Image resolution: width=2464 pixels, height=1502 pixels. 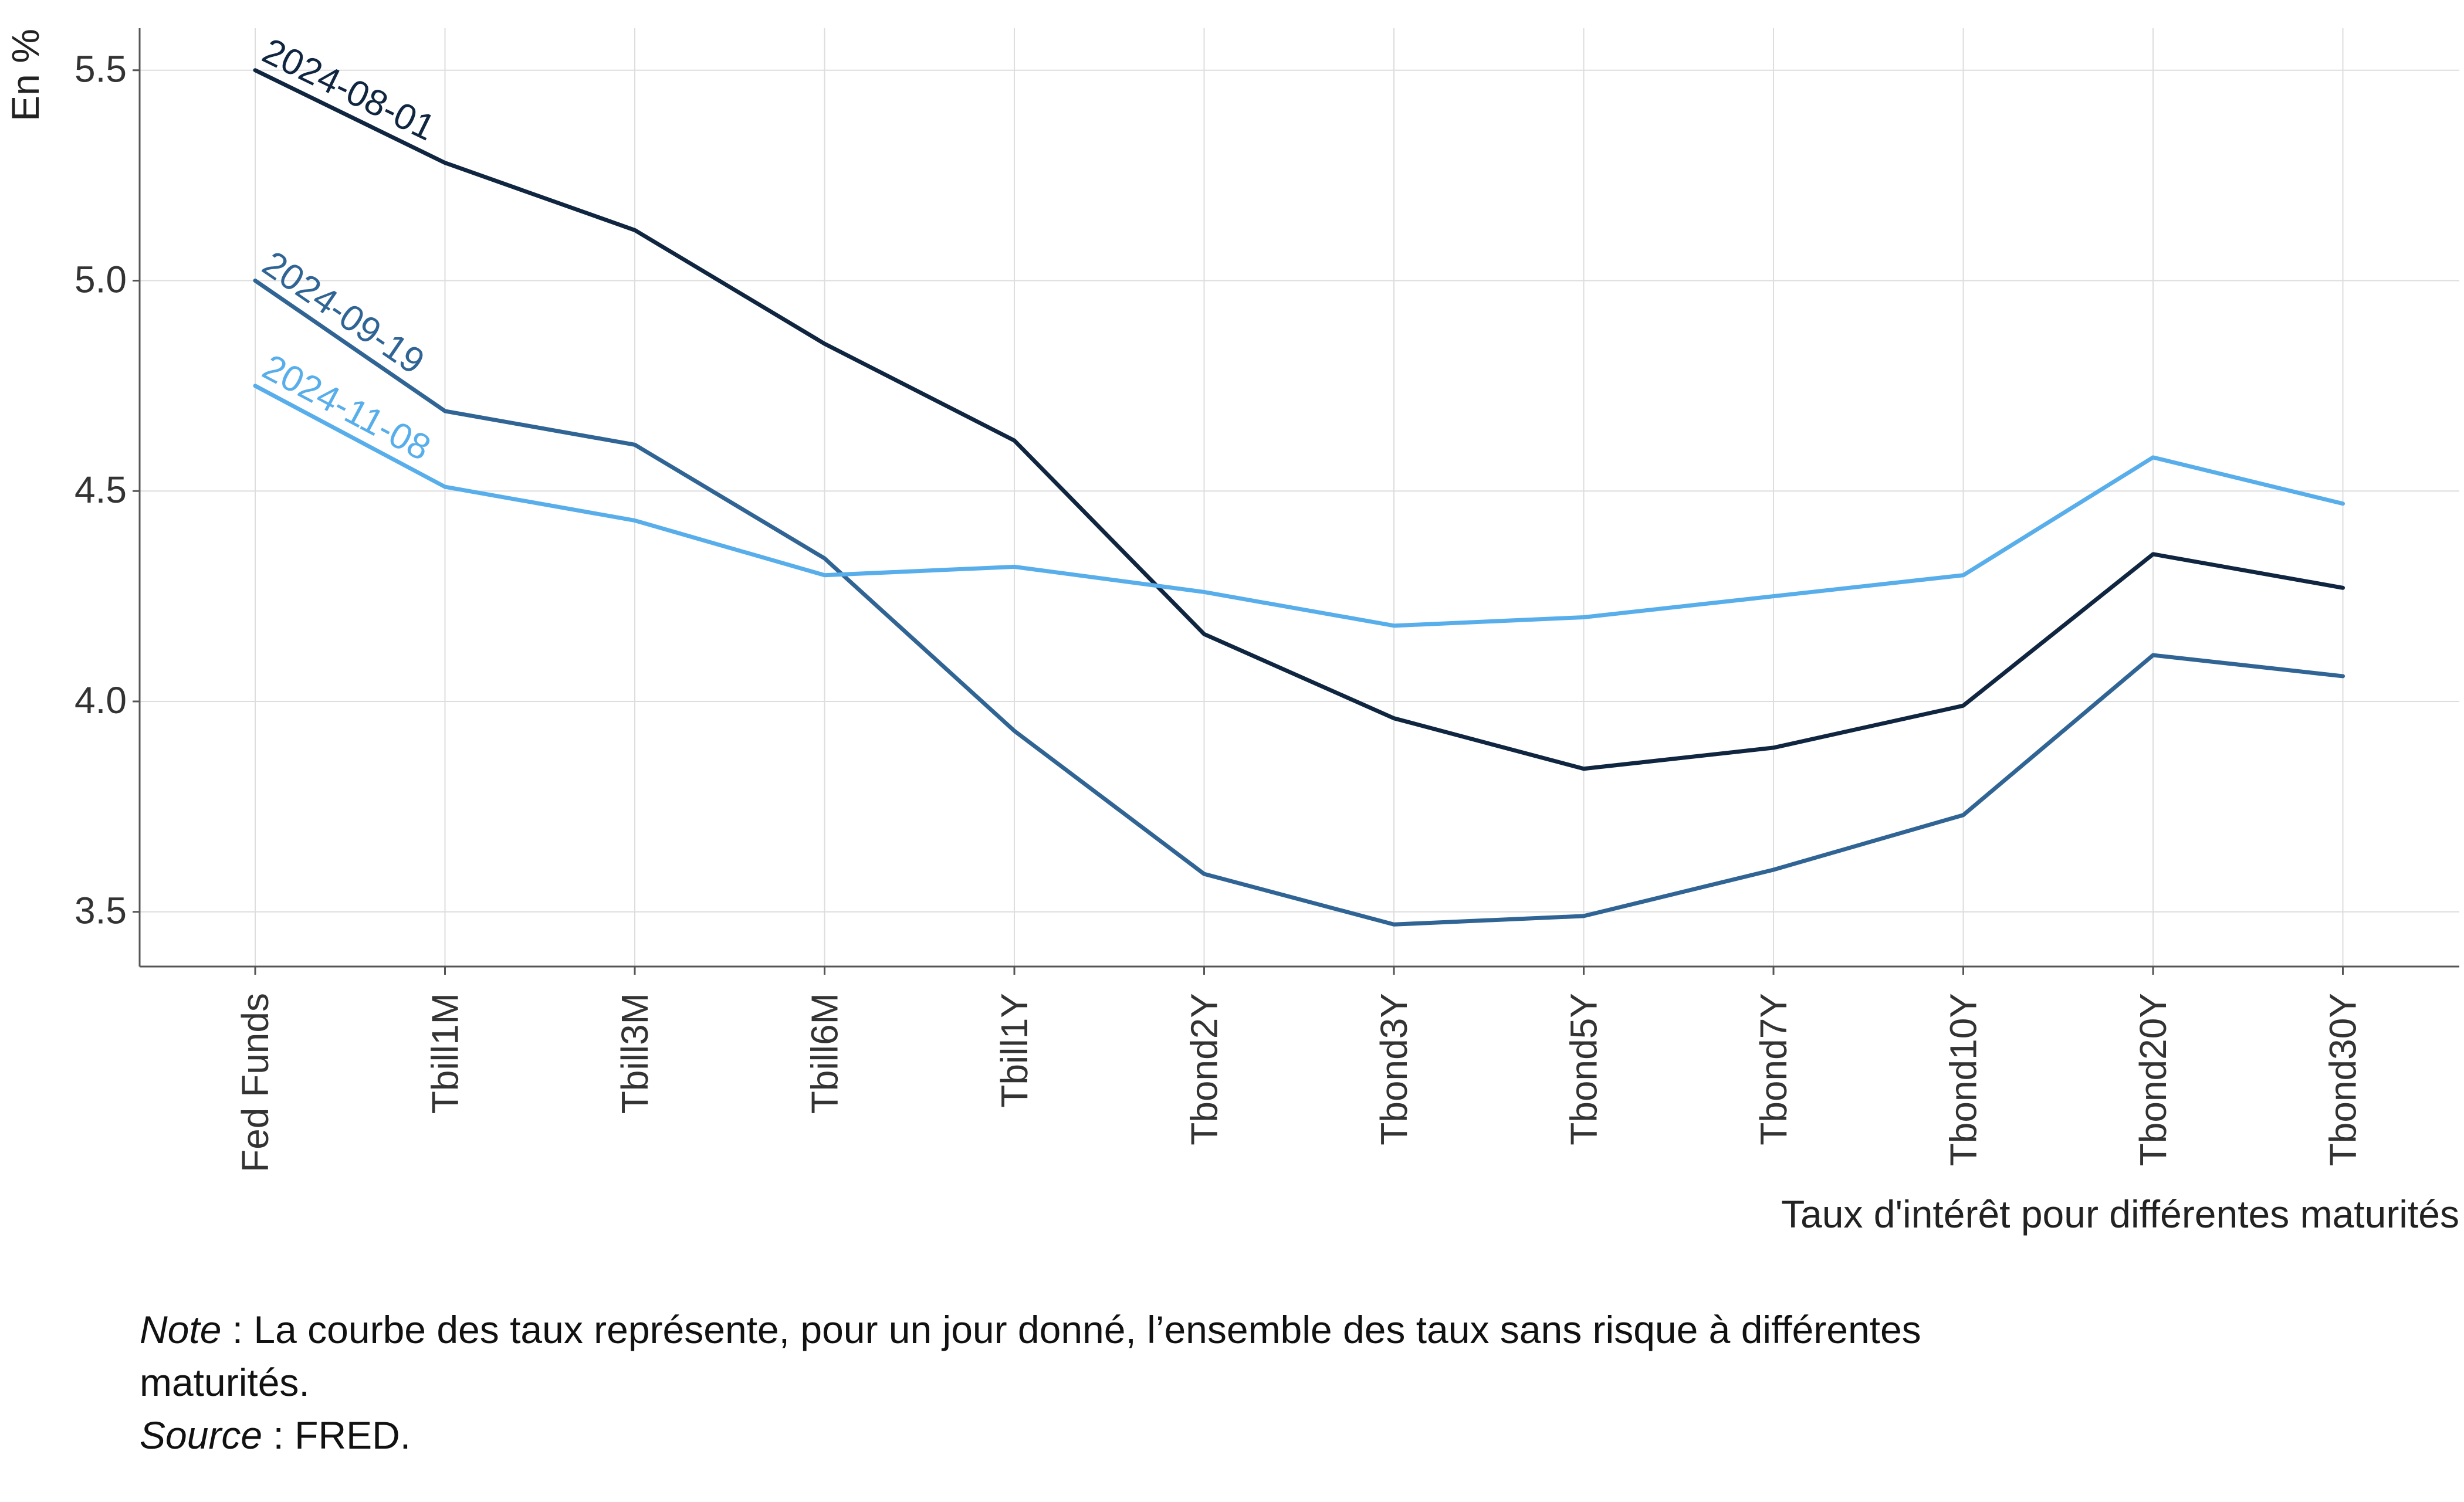 I want to click on x-tick-label: Tbond7Y, so click(x=1773, y=1069).